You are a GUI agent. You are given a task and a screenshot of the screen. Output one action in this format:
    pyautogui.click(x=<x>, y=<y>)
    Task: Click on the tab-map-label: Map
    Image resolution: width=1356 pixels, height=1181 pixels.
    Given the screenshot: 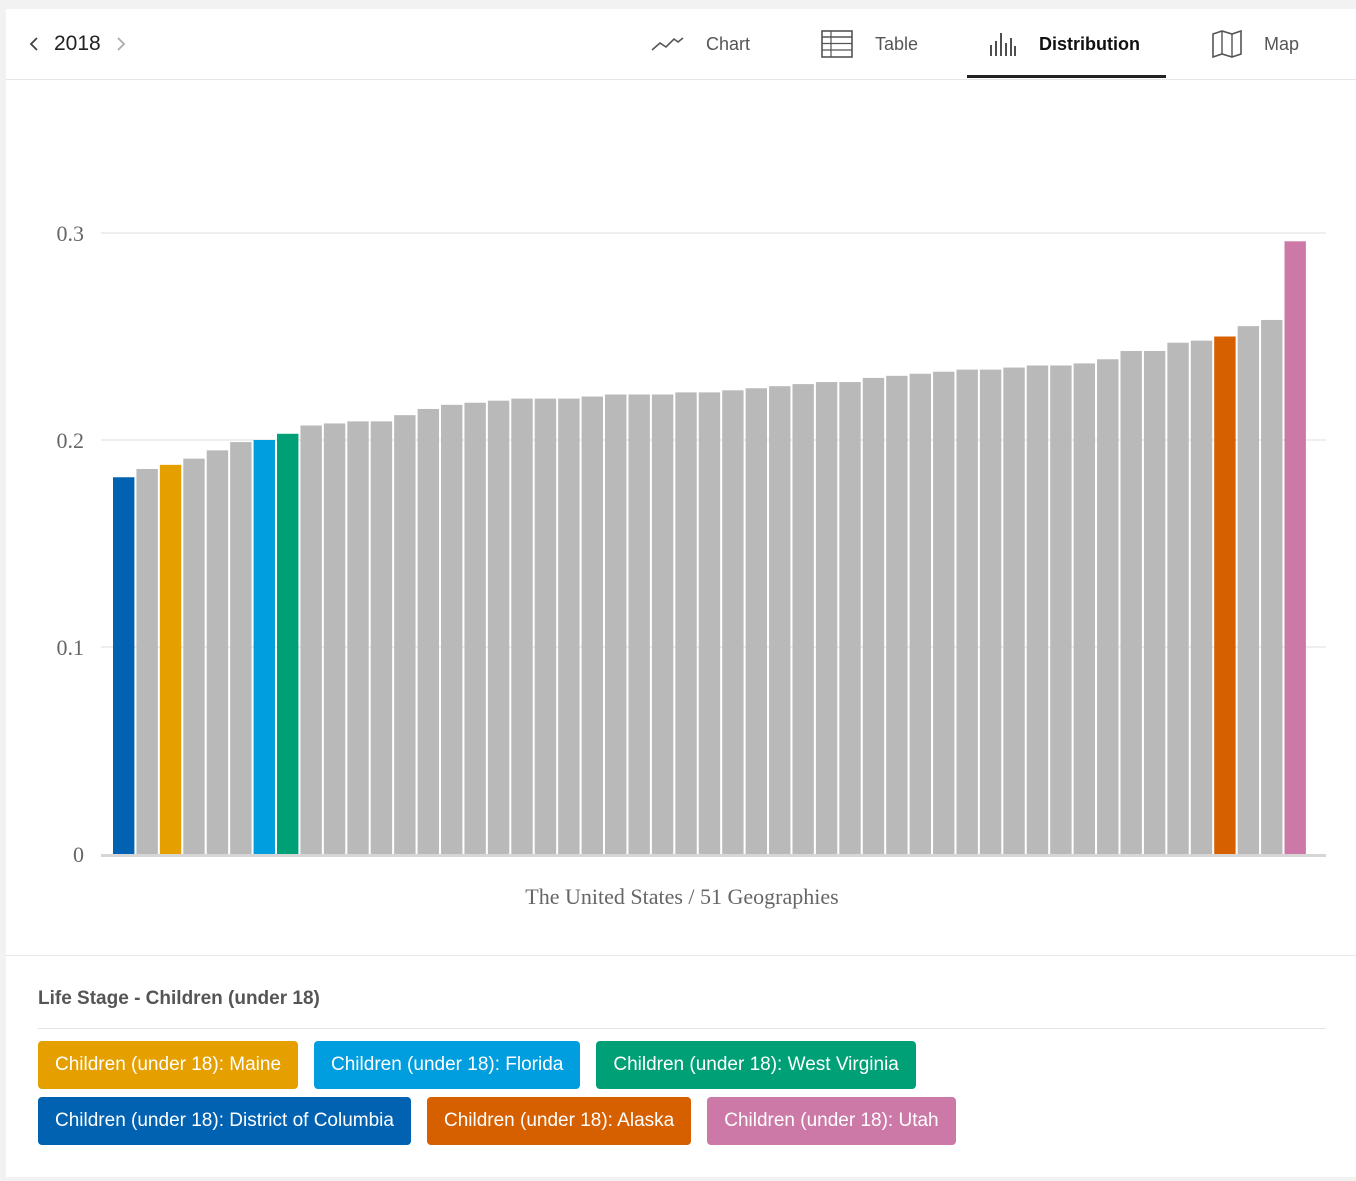 What is the action you would take?
    pyautogui.click(x=1282, y=43)
    